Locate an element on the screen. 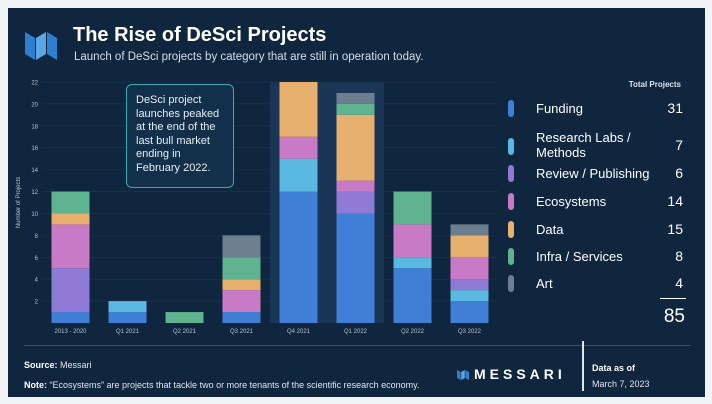 The width and height of the screenshot is (712, 404). legend-label: Funding is located at coordinates (559, 108).